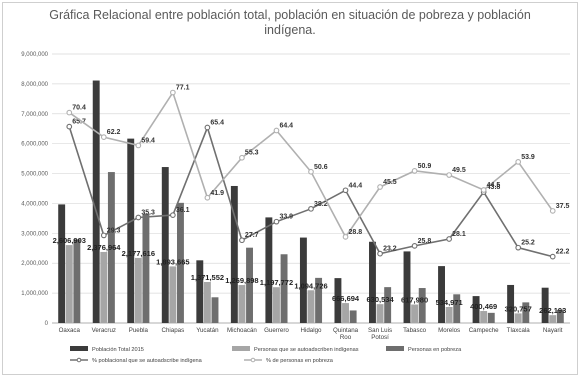  I want to click on point-label: 43.8, so click(494, 187).